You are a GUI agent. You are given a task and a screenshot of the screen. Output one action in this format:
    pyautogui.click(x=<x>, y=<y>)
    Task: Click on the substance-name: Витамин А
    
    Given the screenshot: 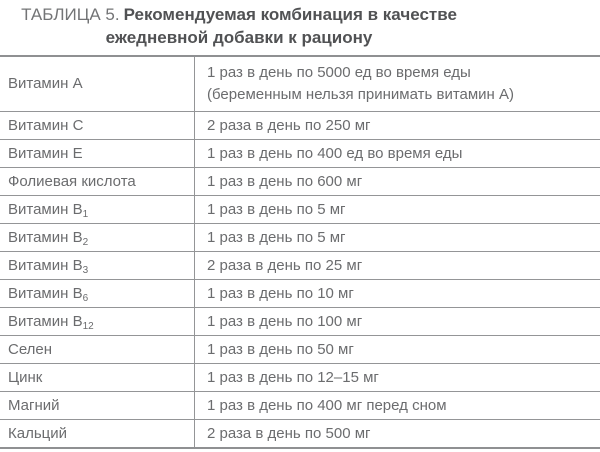 What is the action you would take?
    pyautogui.click(x=45, y=83)
    